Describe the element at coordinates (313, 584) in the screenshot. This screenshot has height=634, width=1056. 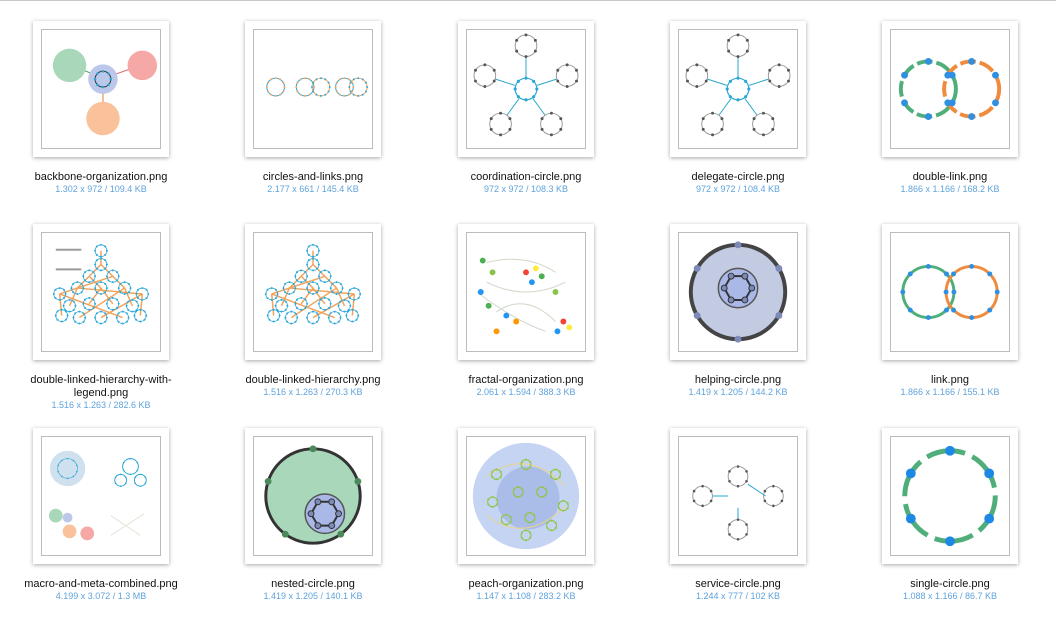
I see `file-name: nested-circle.png` at that location.